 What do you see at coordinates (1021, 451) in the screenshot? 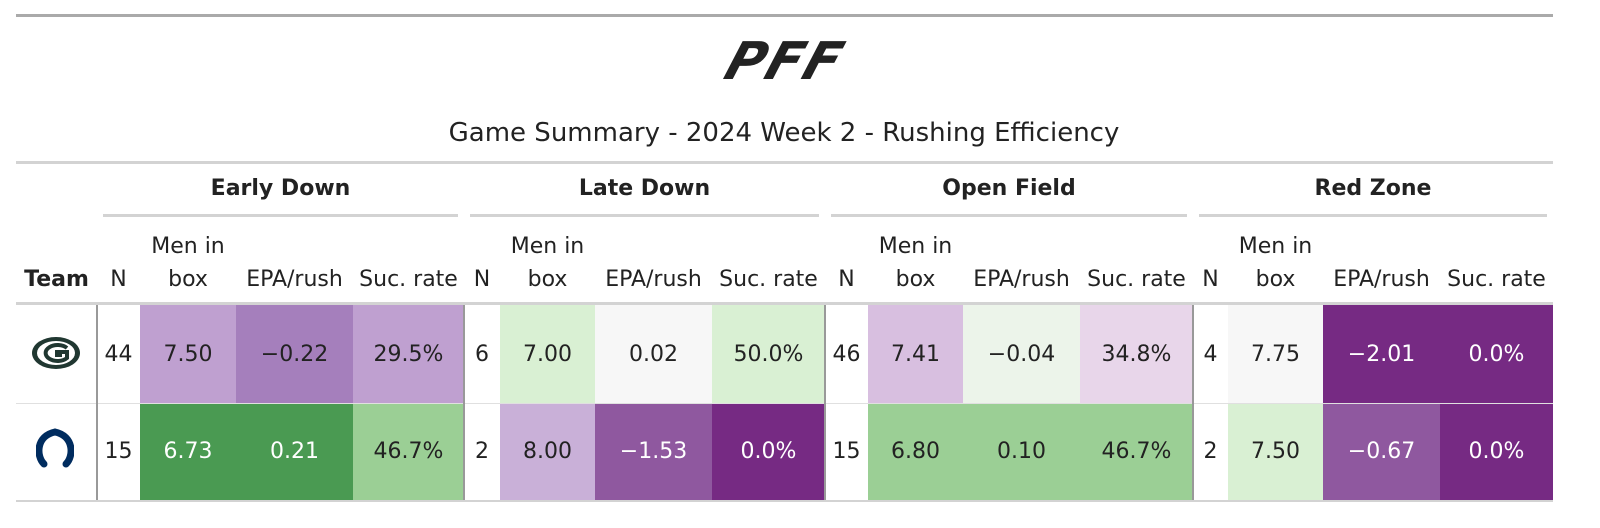
I see `table-cell: 0.10` at bounding box center [1021, 451].